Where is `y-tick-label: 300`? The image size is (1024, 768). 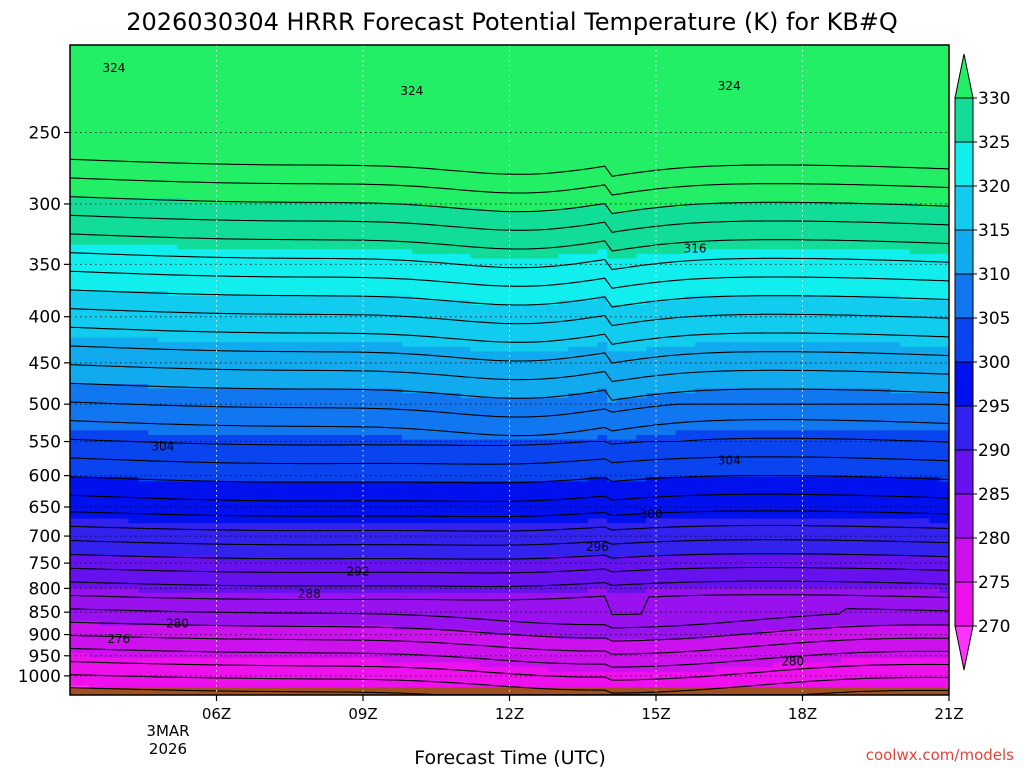 y-tick-label: 300 is located at coordinates (45, 205).